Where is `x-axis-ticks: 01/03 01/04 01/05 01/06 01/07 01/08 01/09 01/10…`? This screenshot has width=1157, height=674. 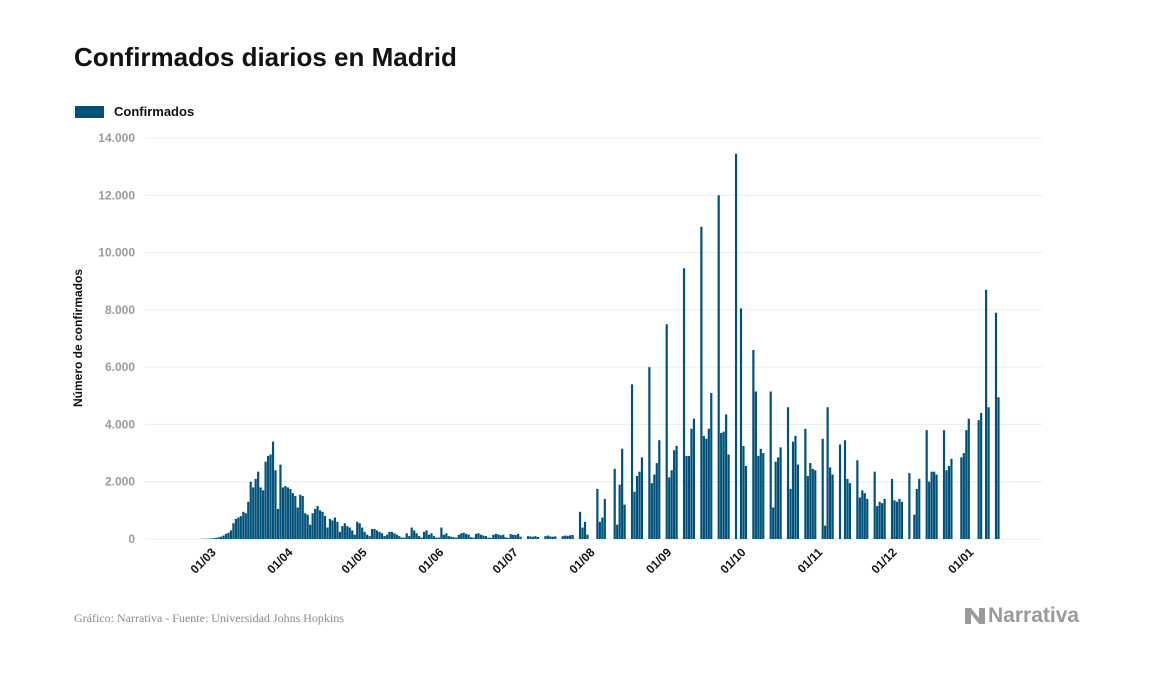 x-axis-ticks: 01/03 01/04 01/05 01/06 01/07 01/08 01/09 01/10… is located at coordinates (582, 560).